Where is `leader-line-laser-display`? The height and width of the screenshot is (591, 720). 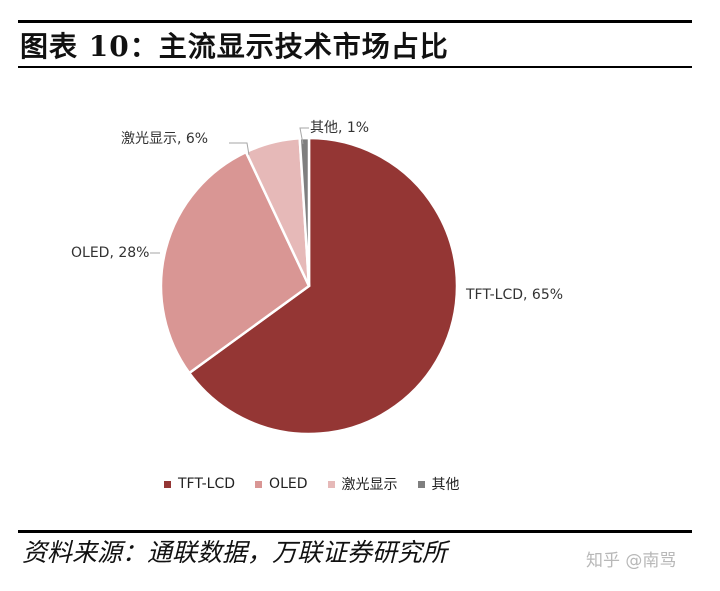
leader-line-laser-display is located at coordinates (239, 149).